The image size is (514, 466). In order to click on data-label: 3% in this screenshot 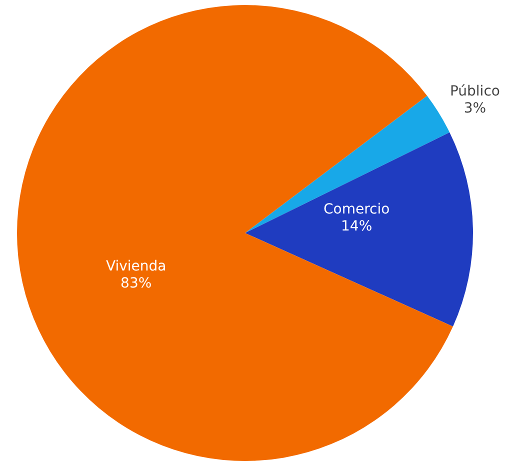, I will do `click(475, 108)`.